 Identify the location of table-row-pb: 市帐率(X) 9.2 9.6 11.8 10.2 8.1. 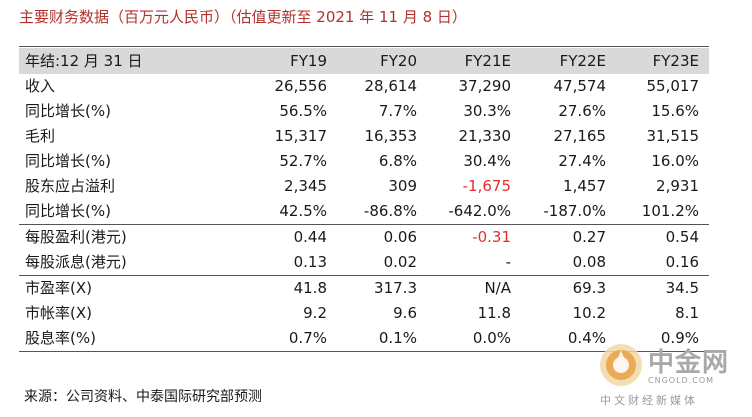
(364, 313).